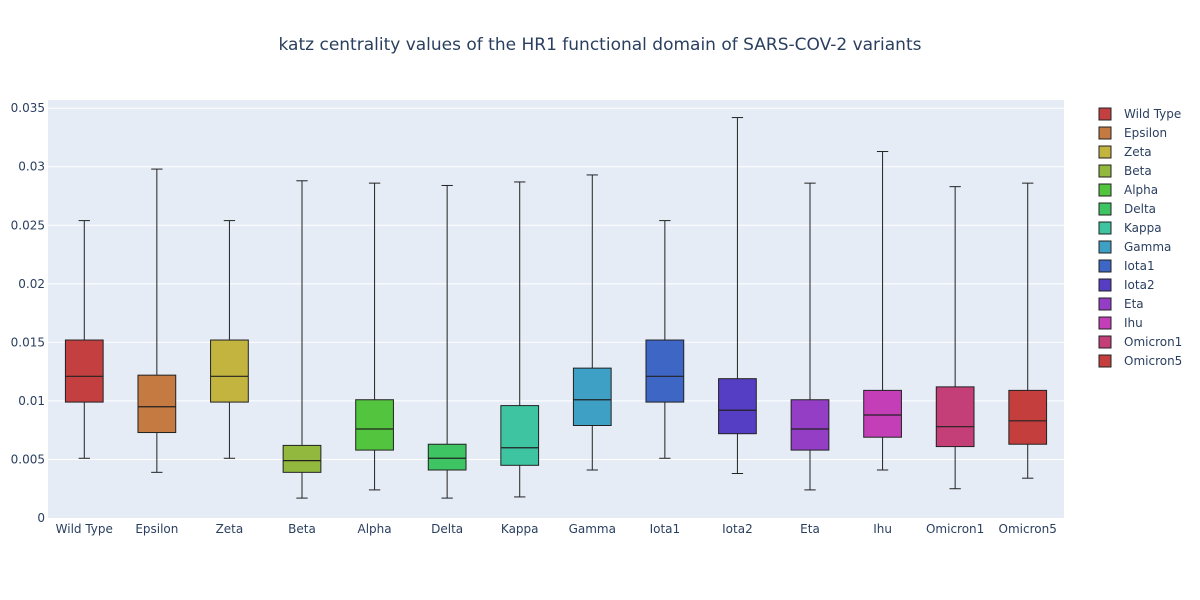 Image resolution: width=1200 pixels, height=600 pixels. What do you see at coordinates (1133, 323) in the screenshot?
I see `legend-label: Ihu` at bounding box center [1133, 323].